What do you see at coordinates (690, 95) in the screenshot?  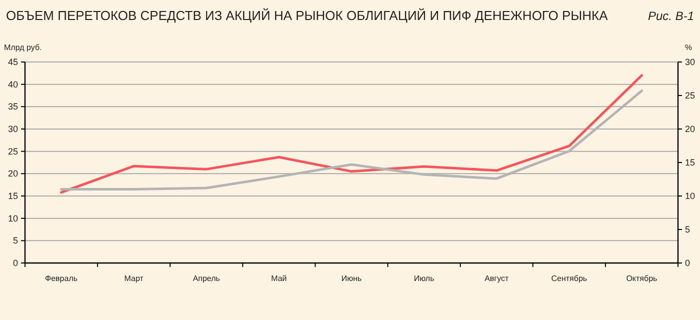 I see `y2-tick-label: 25` at bounding box center [690, 95].